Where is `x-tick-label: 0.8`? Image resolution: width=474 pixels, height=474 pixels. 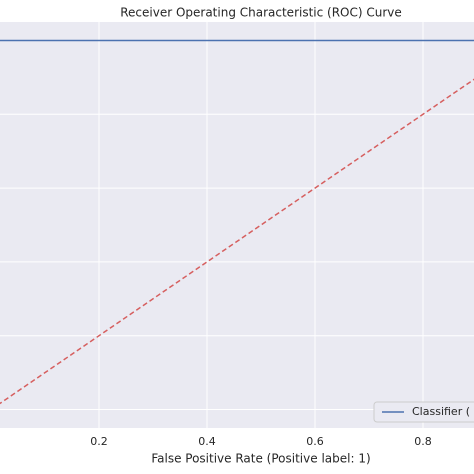 x-tick-label: 0.8 is located at coordinates (423, 441).